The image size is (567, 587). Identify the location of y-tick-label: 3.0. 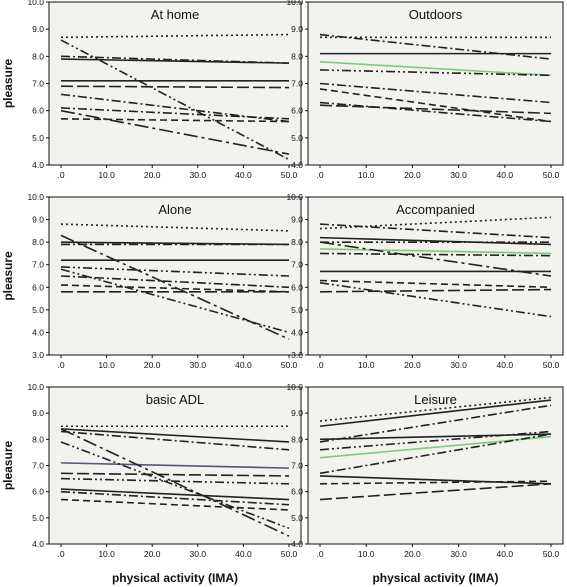
(38, 355).